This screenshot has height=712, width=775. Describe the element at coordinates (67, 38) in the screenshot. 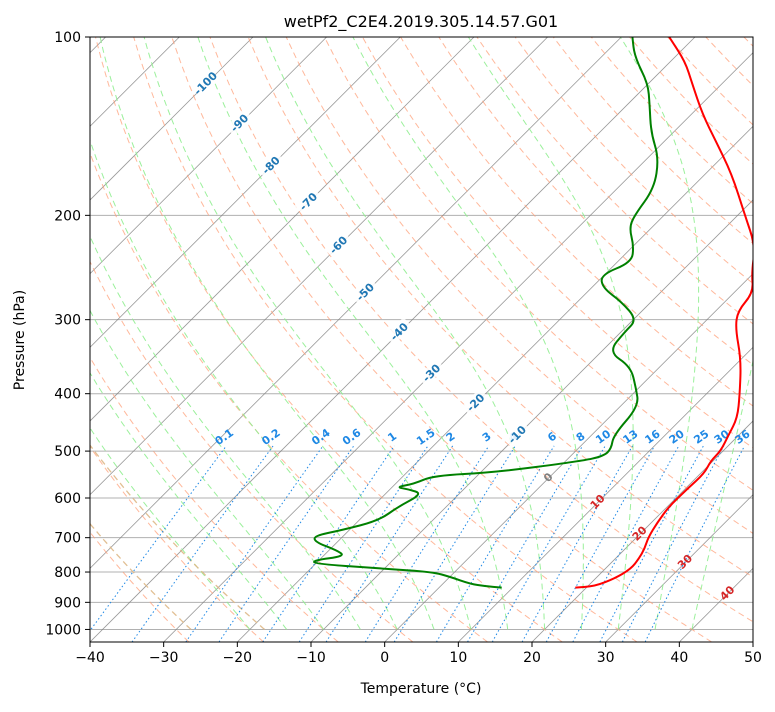

I see `y-tick-label: 100` at that location.